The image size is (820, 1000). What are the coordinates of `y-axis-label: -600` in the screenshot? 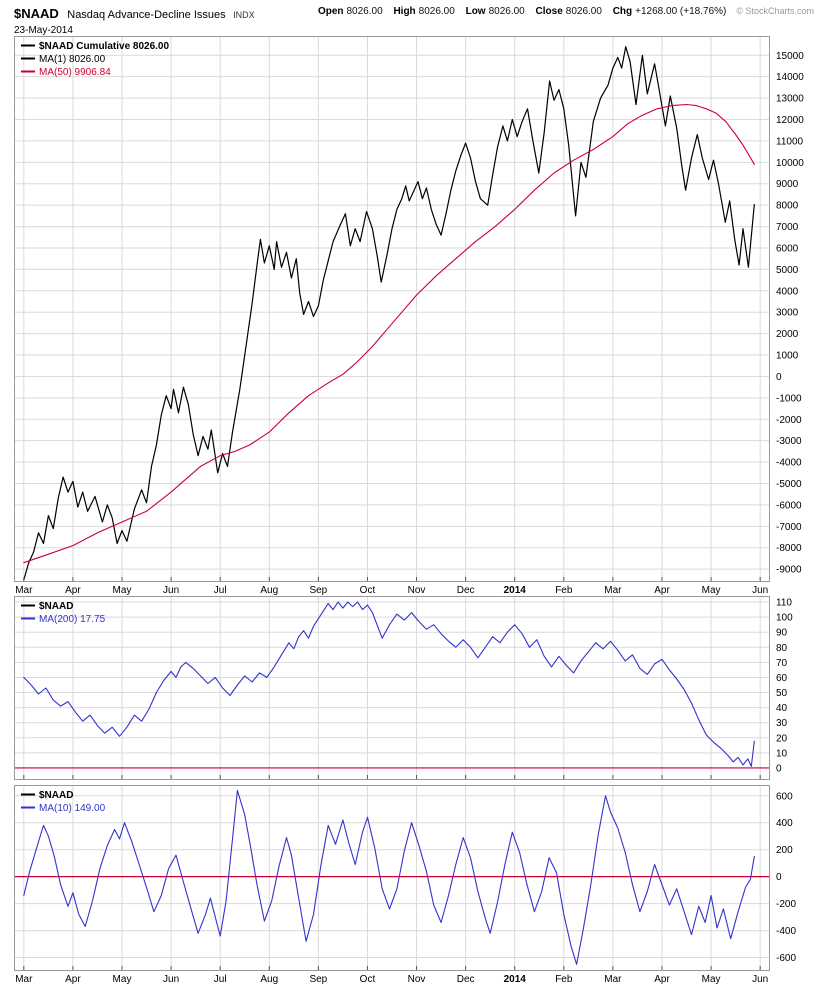 It's located at (786, 958).